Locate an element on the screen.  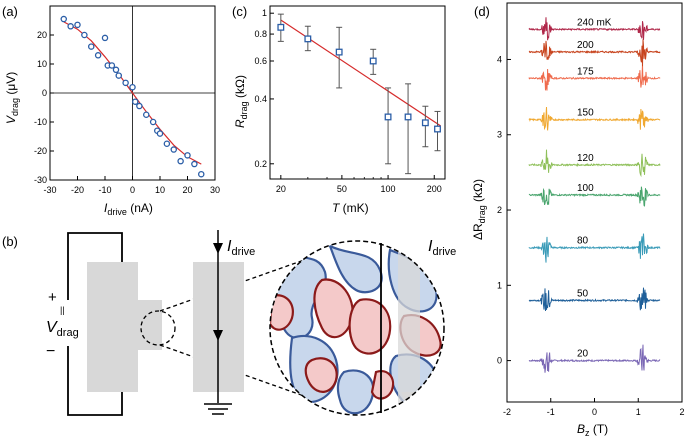
panel-d-ytick-label: 1 is located at coordinates (499, 285).